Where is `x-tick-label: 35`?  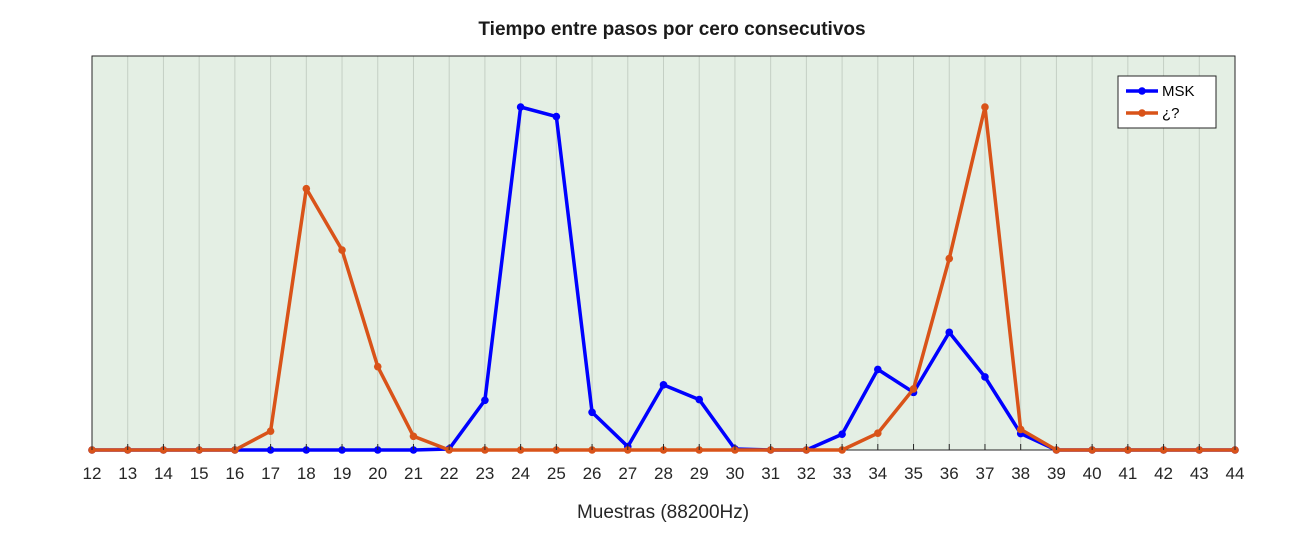
x-tick-label: 35 is located at coordinates (913, 473).